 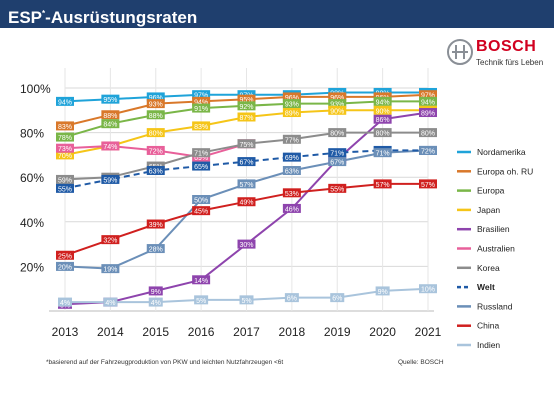 What do you see at coordinates (246, 203) in the screenshot?
I see `data-label: 49%` at bounding box center [246, 203].